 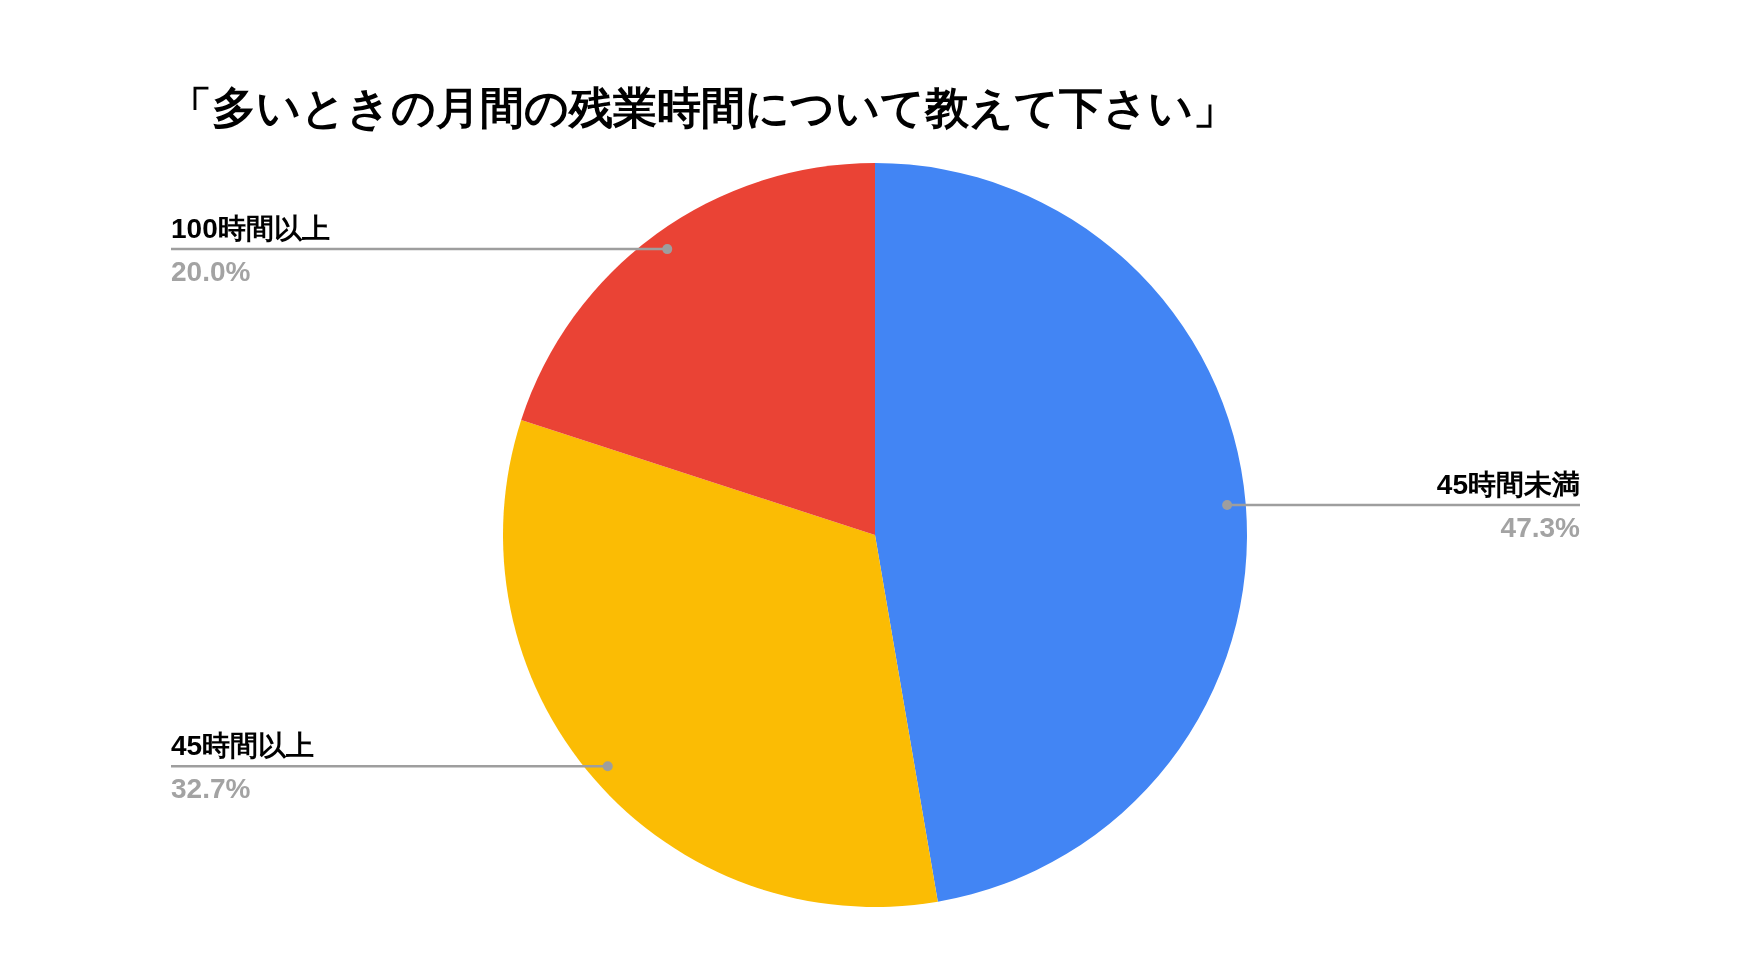 I want to click on slice-label: 100時間以上, so click(x=250, y=229).